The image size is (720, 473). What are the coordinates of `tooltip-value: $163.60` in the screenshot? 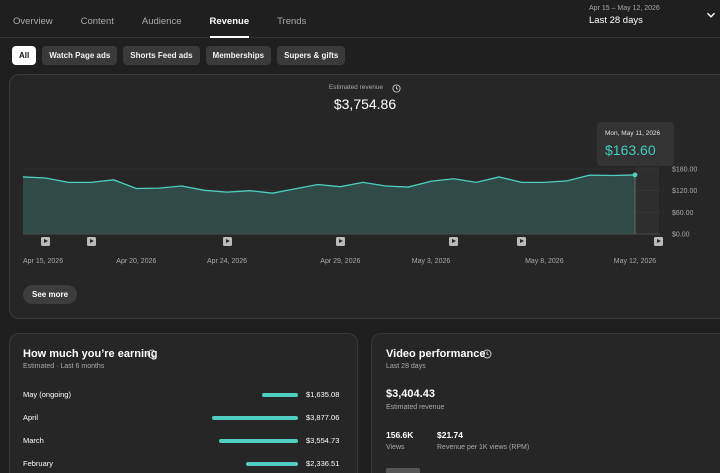 It's located at (630, 150).